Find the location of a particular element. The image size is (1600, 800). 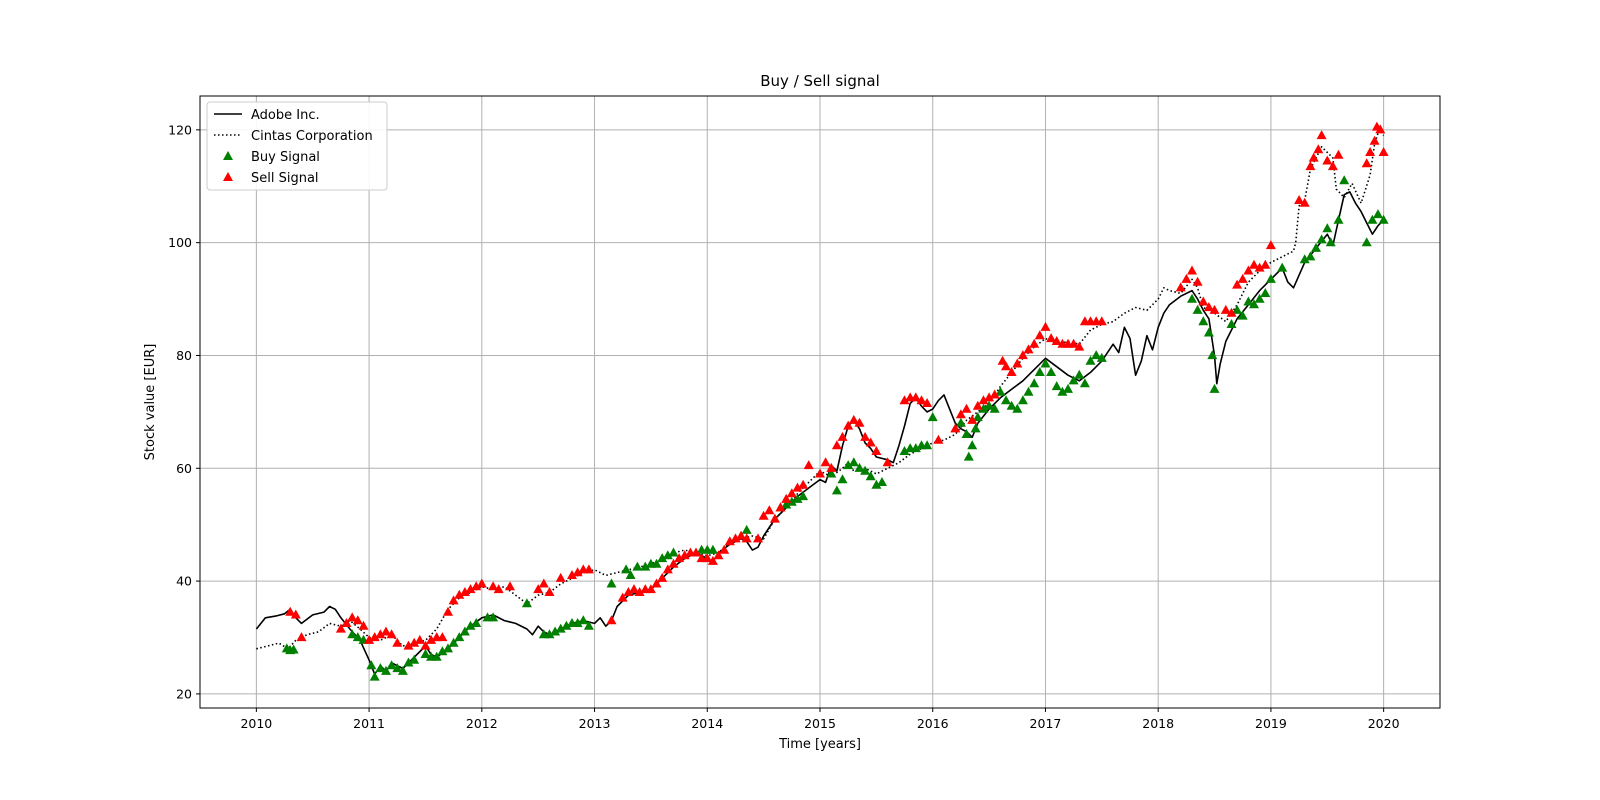

x-tick-label: 2020 is located at coordinates (1384, 723).